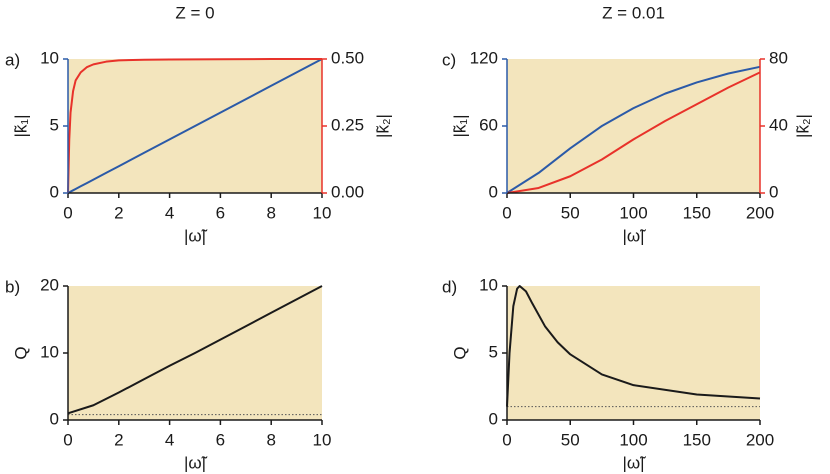 The image size is (830, 474). What do you see at coordinates (449, 286) in the screenshot?
I see `panel-label: d)` at bounding box center [449, 286].